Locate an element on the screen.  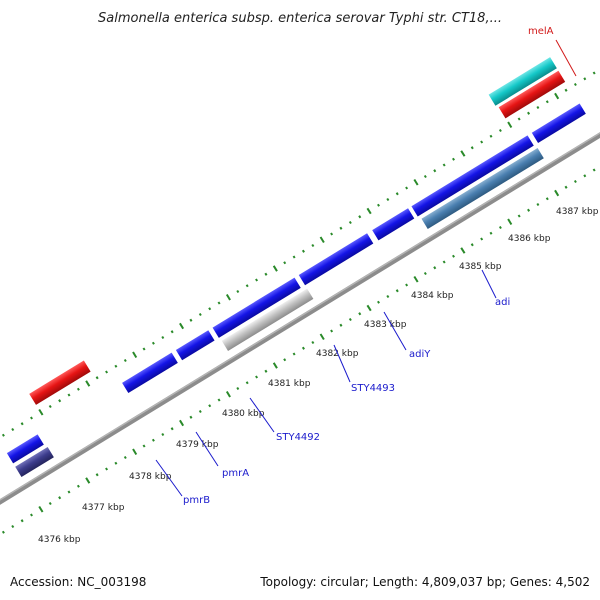
gene-label-melA: melA is located at coordinates (541, 31).